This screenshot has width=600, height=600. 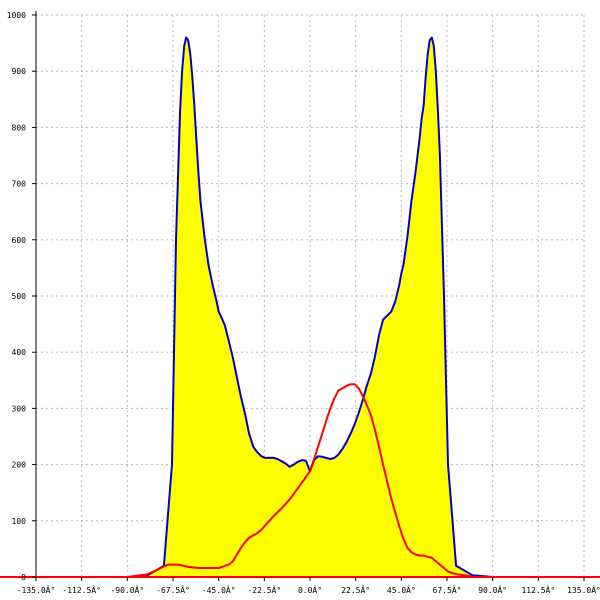 I want to click on x-tick-label: -67.5Â°, so click(x=173, y=589).